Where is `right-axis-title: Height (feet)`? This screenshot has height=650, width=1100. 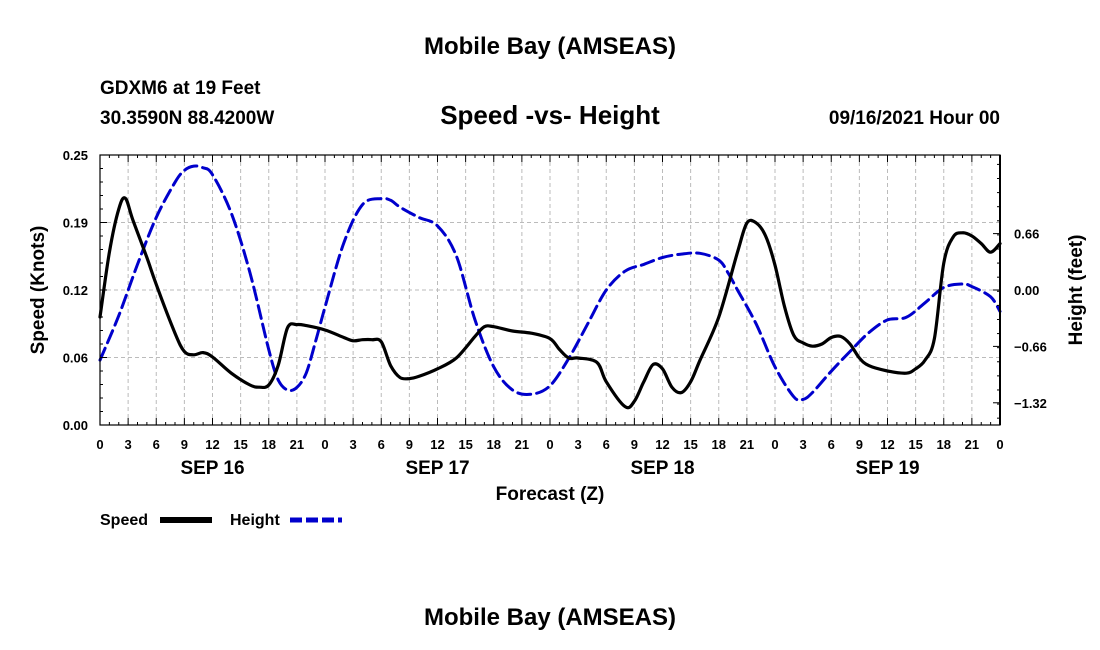
right-axis-title: Height (feet) is located at coordinates (1076, 290).